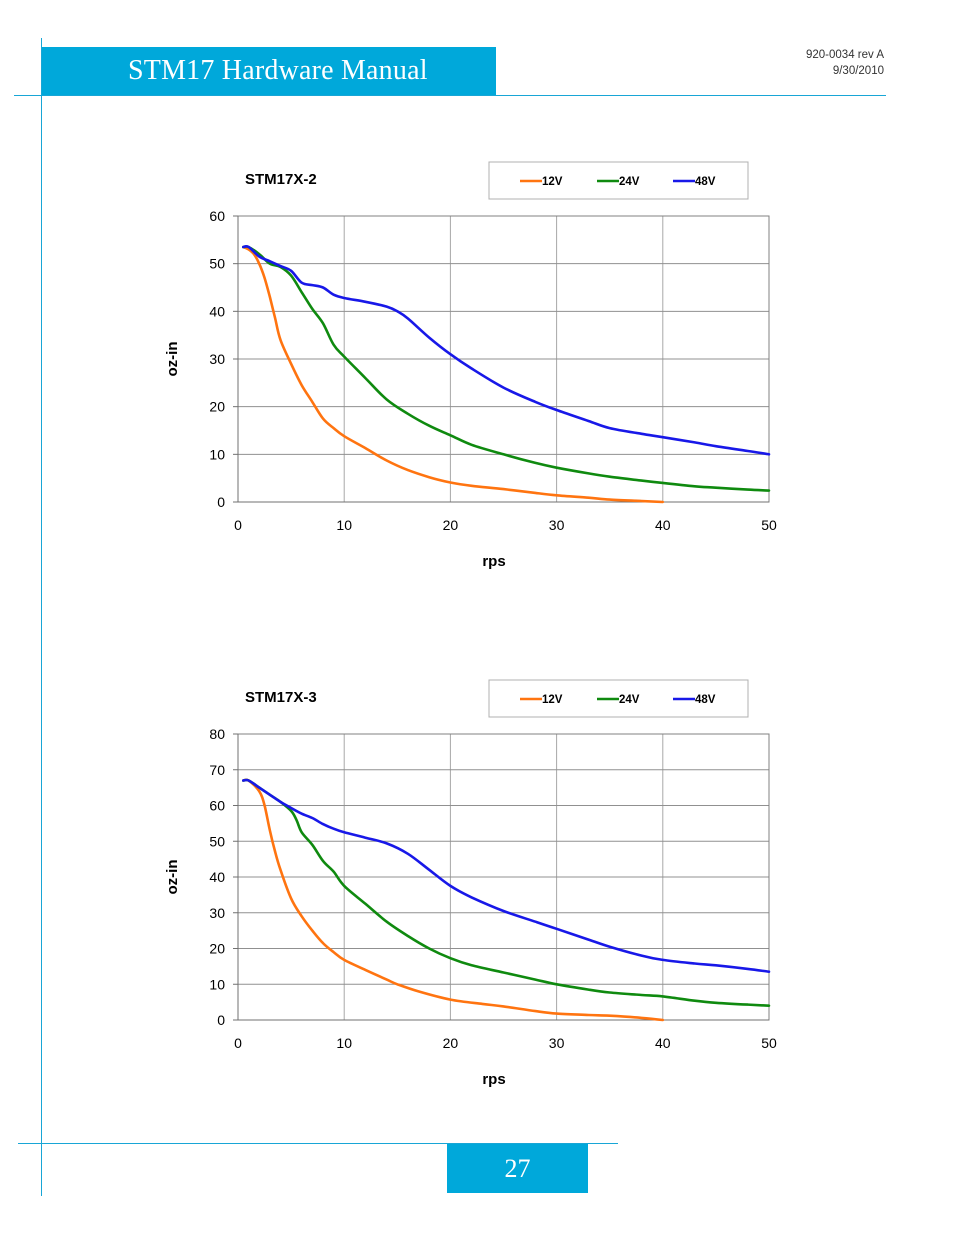  What do you see at coordinates (318, 1143) in the screenshot?
I see `footer-rule` at bounding box center [318, 1143].